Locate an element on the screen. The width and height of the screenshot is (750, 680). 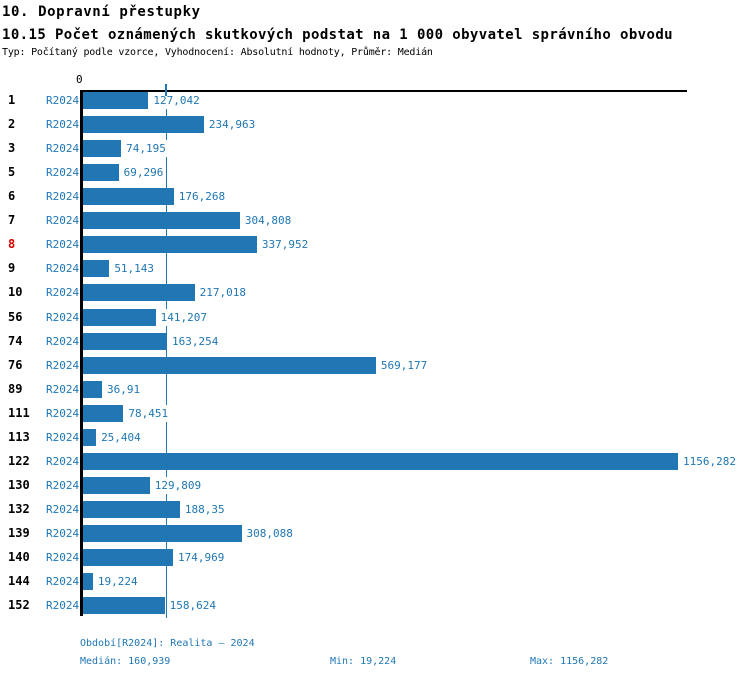
chart-row: 132 R2024 188,35 is located at coordinates (375, 510).